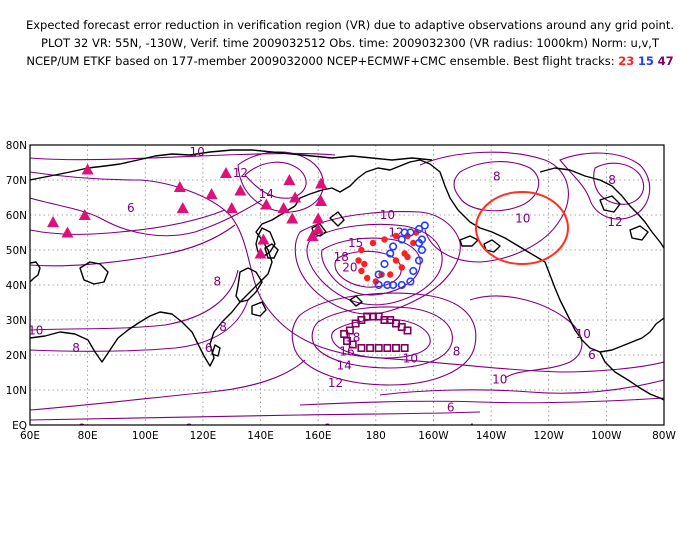  What do you see at coordinates (19, 426) in the screenshot?
I see `latitude-tick-label: EQ` at bounding box center [19, 426].